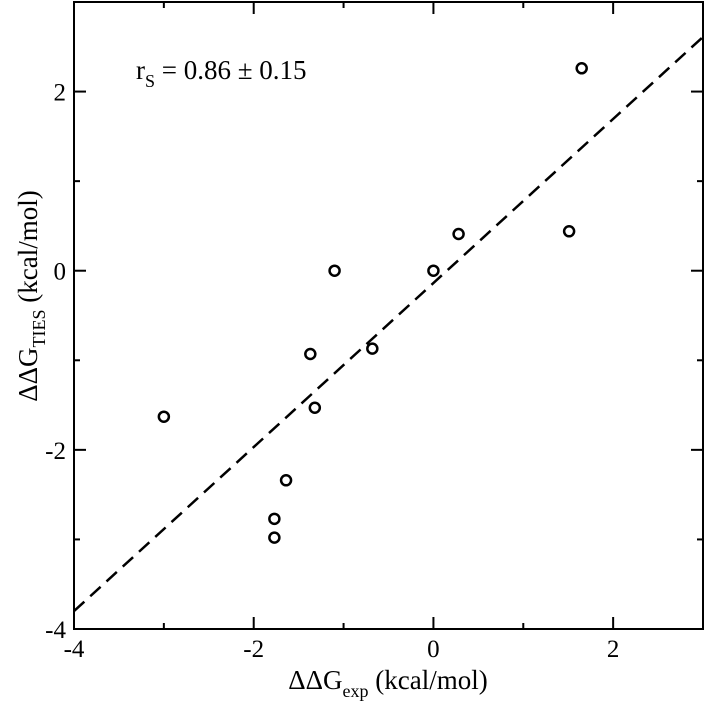 The height and width of the screenshot is (706, 704). I want to click on x-tick-label: -4, so click(74, 649).